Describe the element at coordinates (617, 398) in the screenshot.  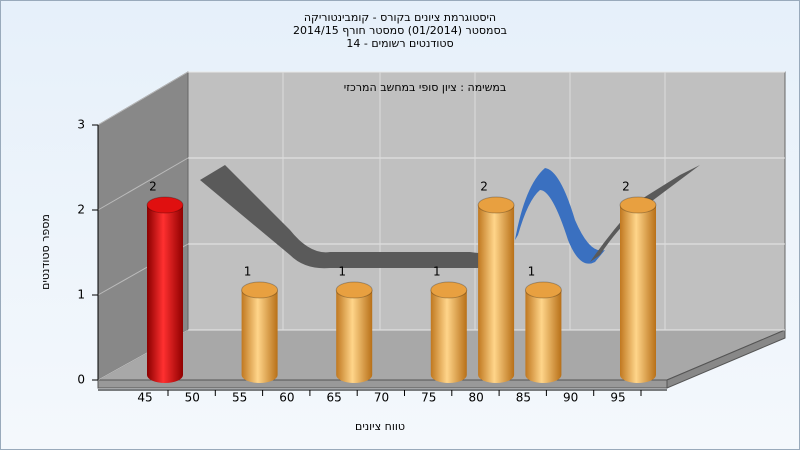
I see `x-tick-label: 95` at that location.